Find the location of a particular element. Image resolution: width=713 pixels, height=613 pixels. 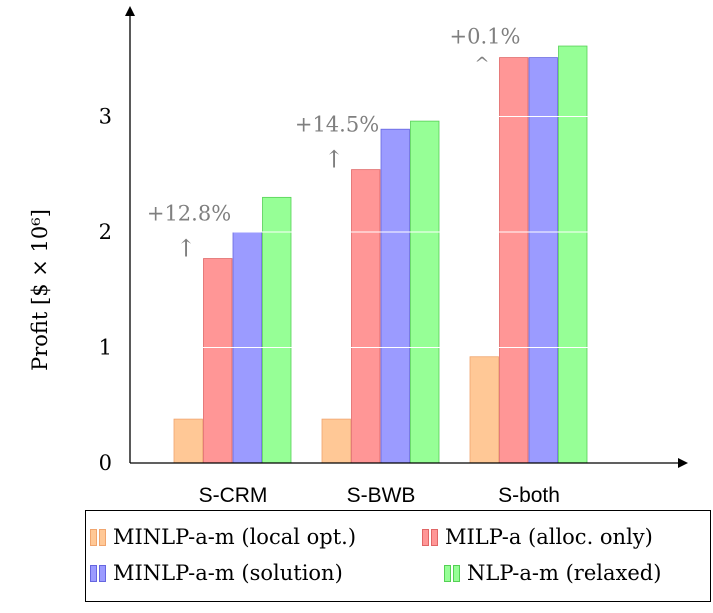

y-tick-label: 2 is located at coordinates (105, 232).